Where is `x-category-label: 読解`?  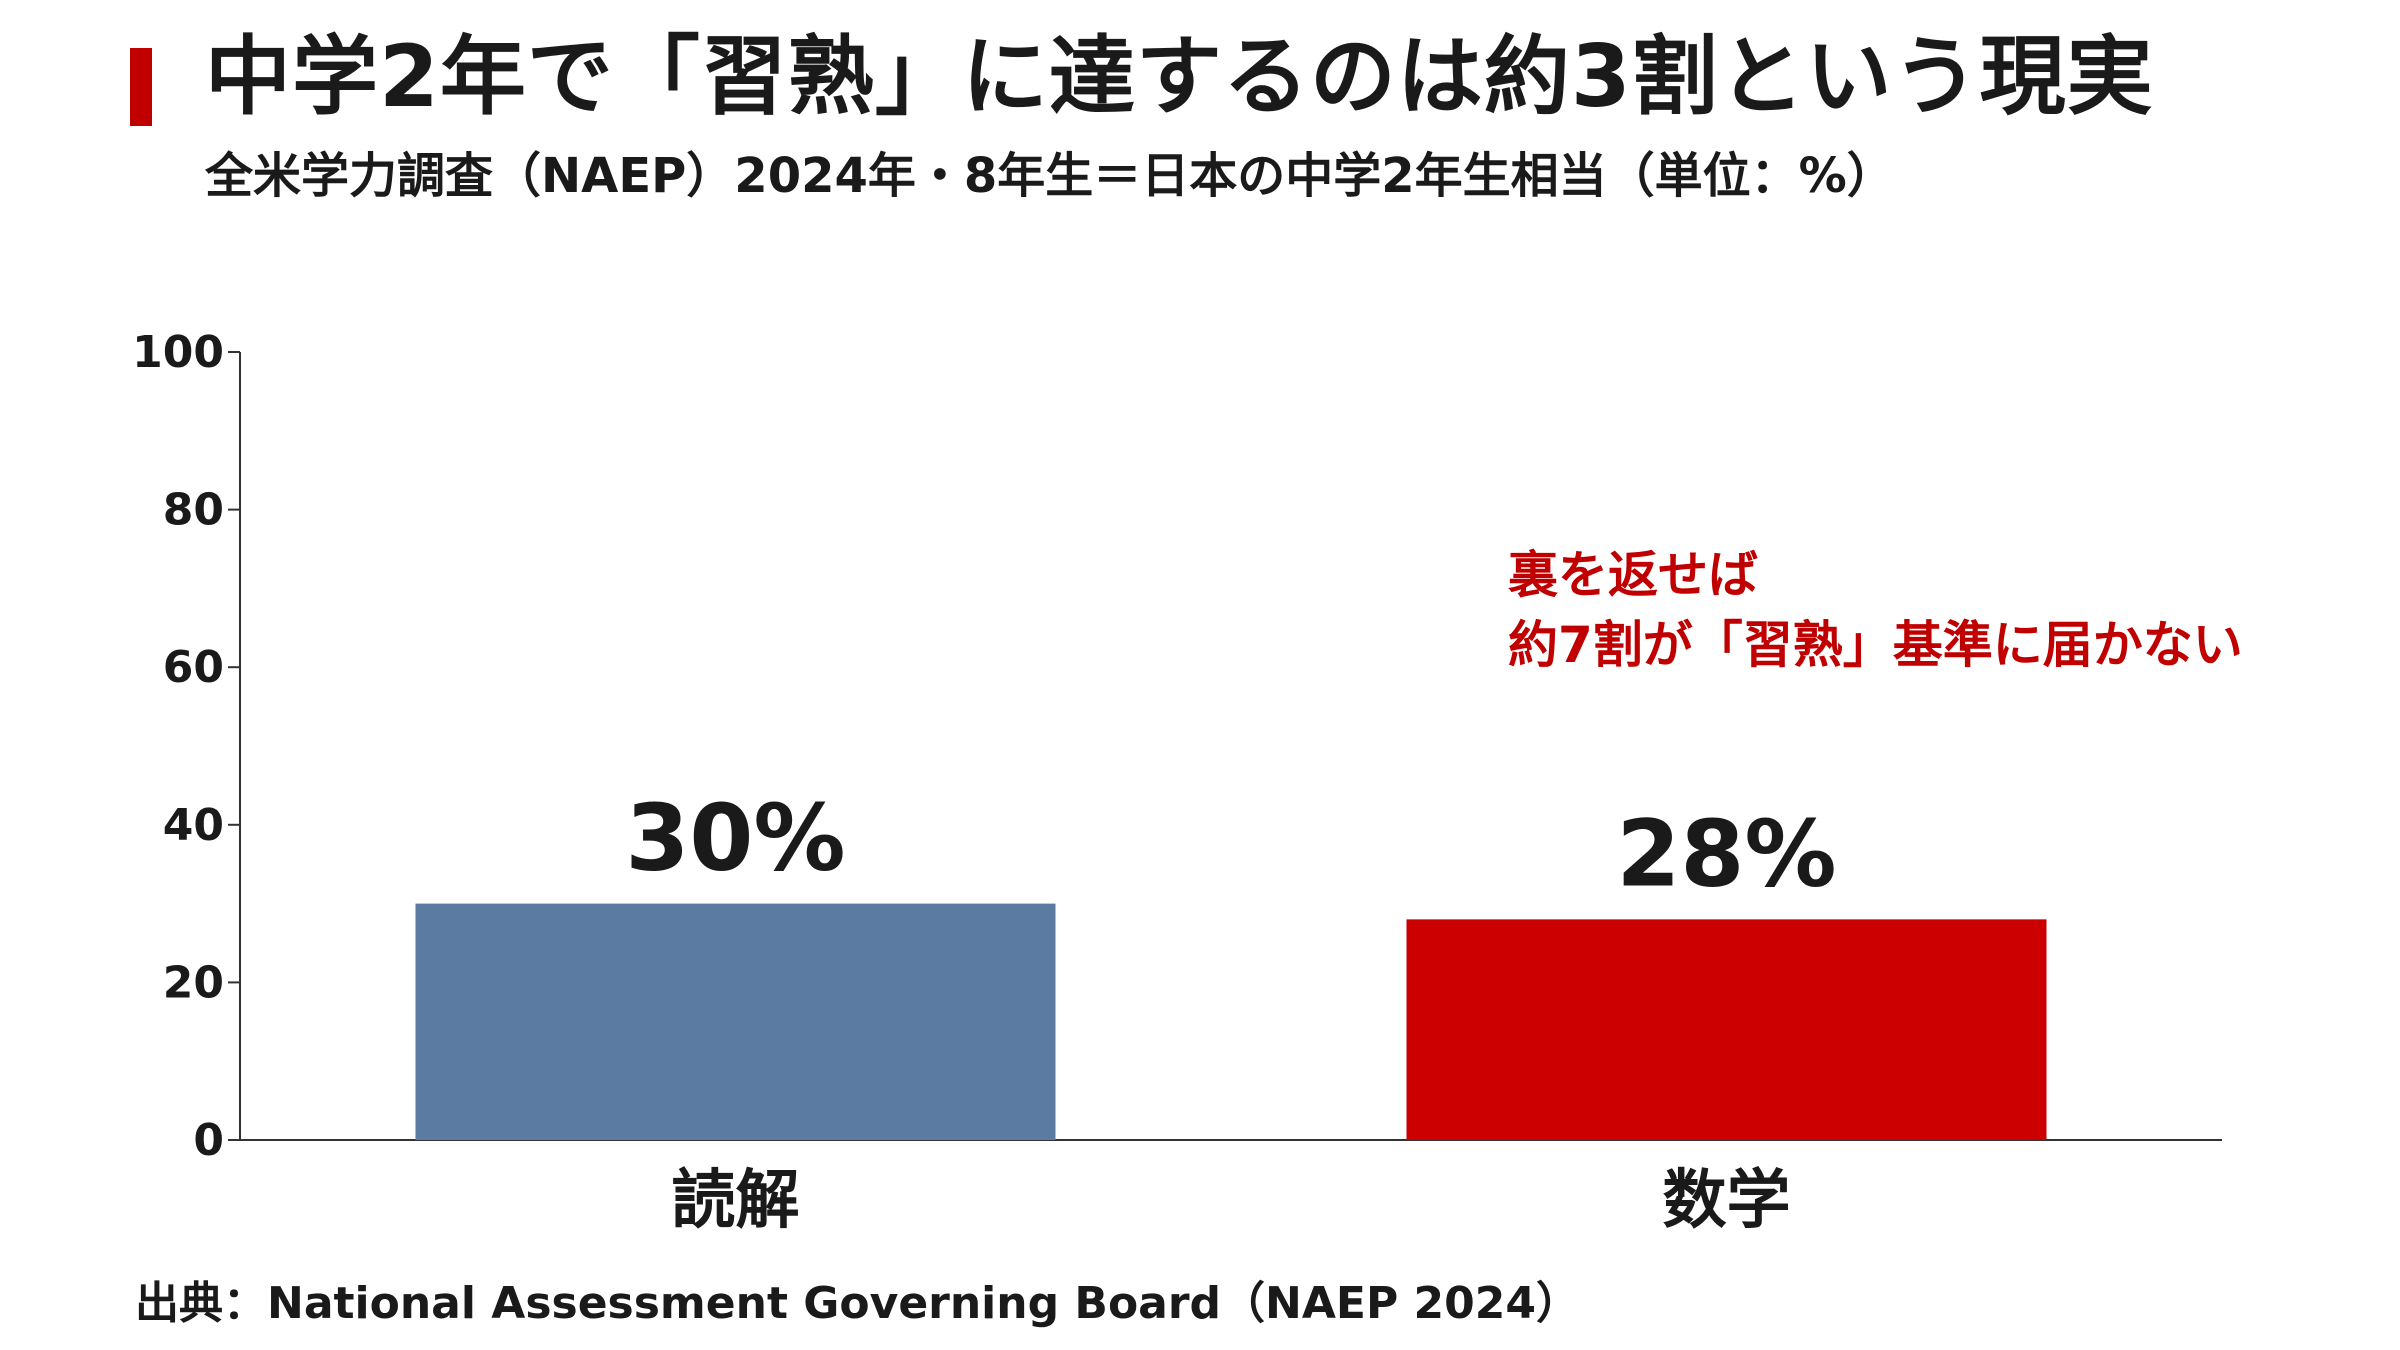
x-category-label: 読解 is located at coordinates (736, 1201).